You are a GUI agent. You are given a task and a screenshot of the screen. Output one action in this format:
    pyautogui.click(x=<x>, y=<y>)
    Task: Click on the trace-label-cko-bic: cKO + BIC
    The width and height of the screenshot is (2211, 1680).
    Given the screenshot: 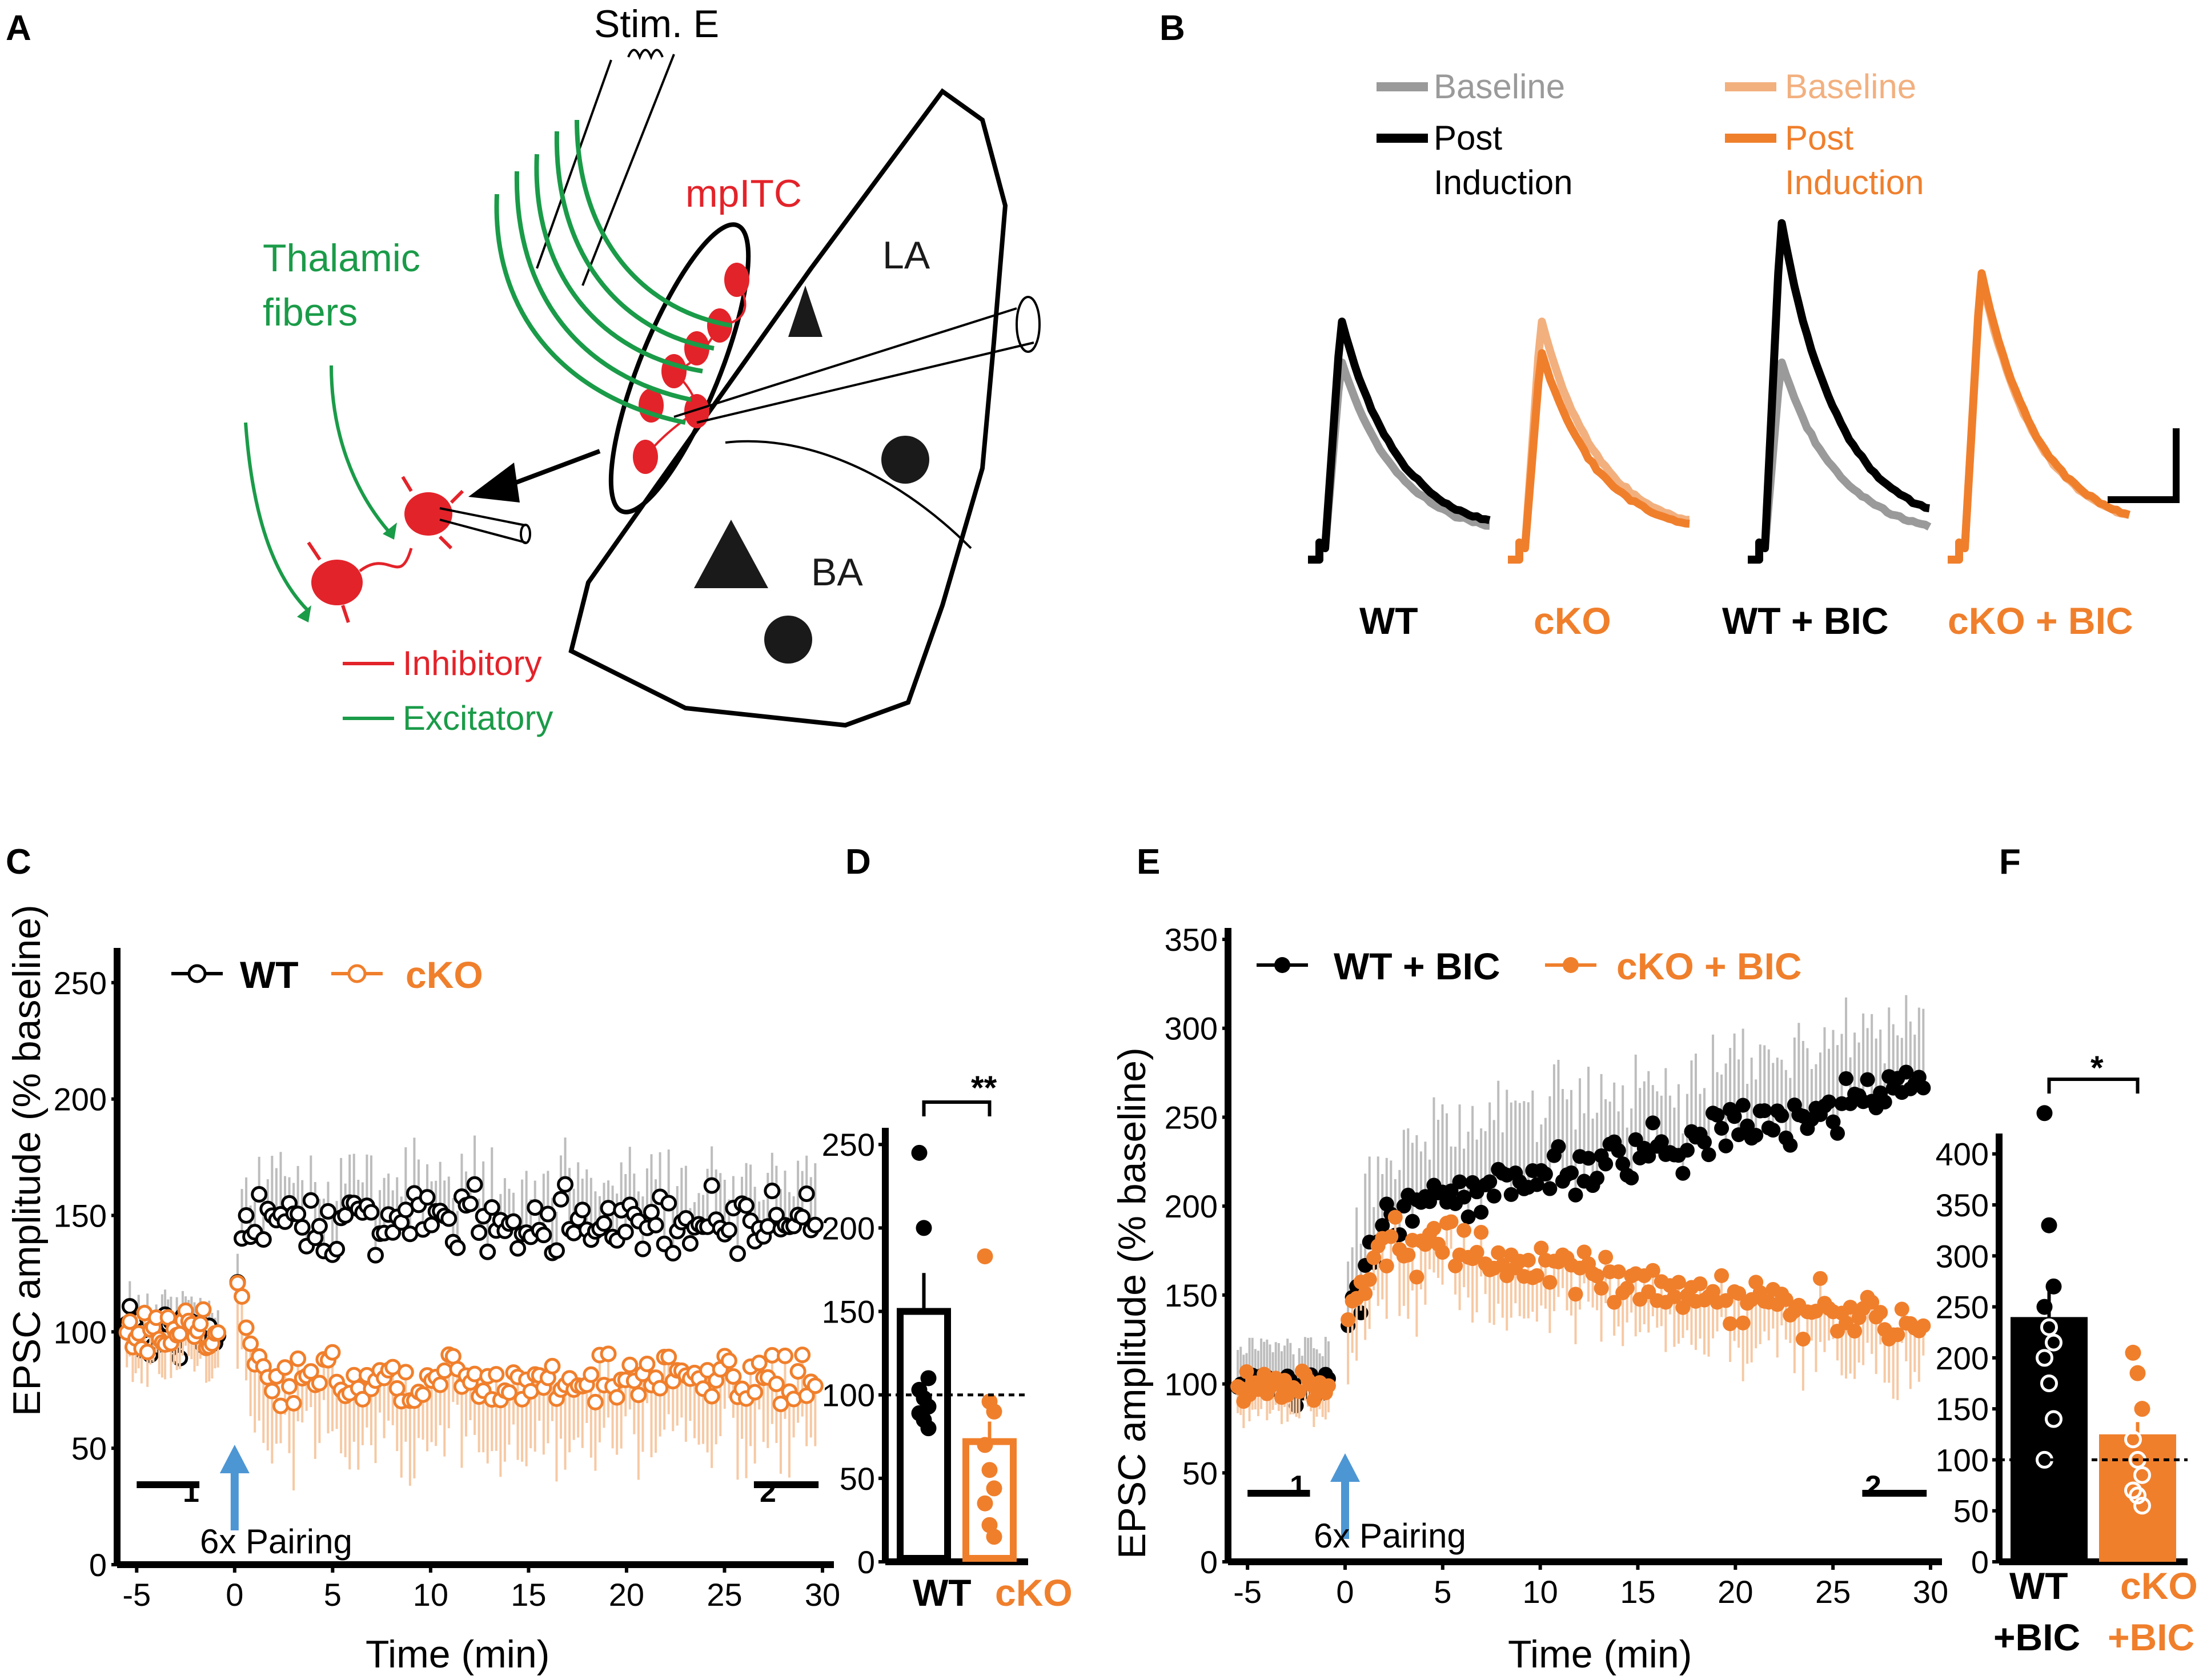 What is the action you would take?
    pyautogui.click(x=2040, y=621)
    